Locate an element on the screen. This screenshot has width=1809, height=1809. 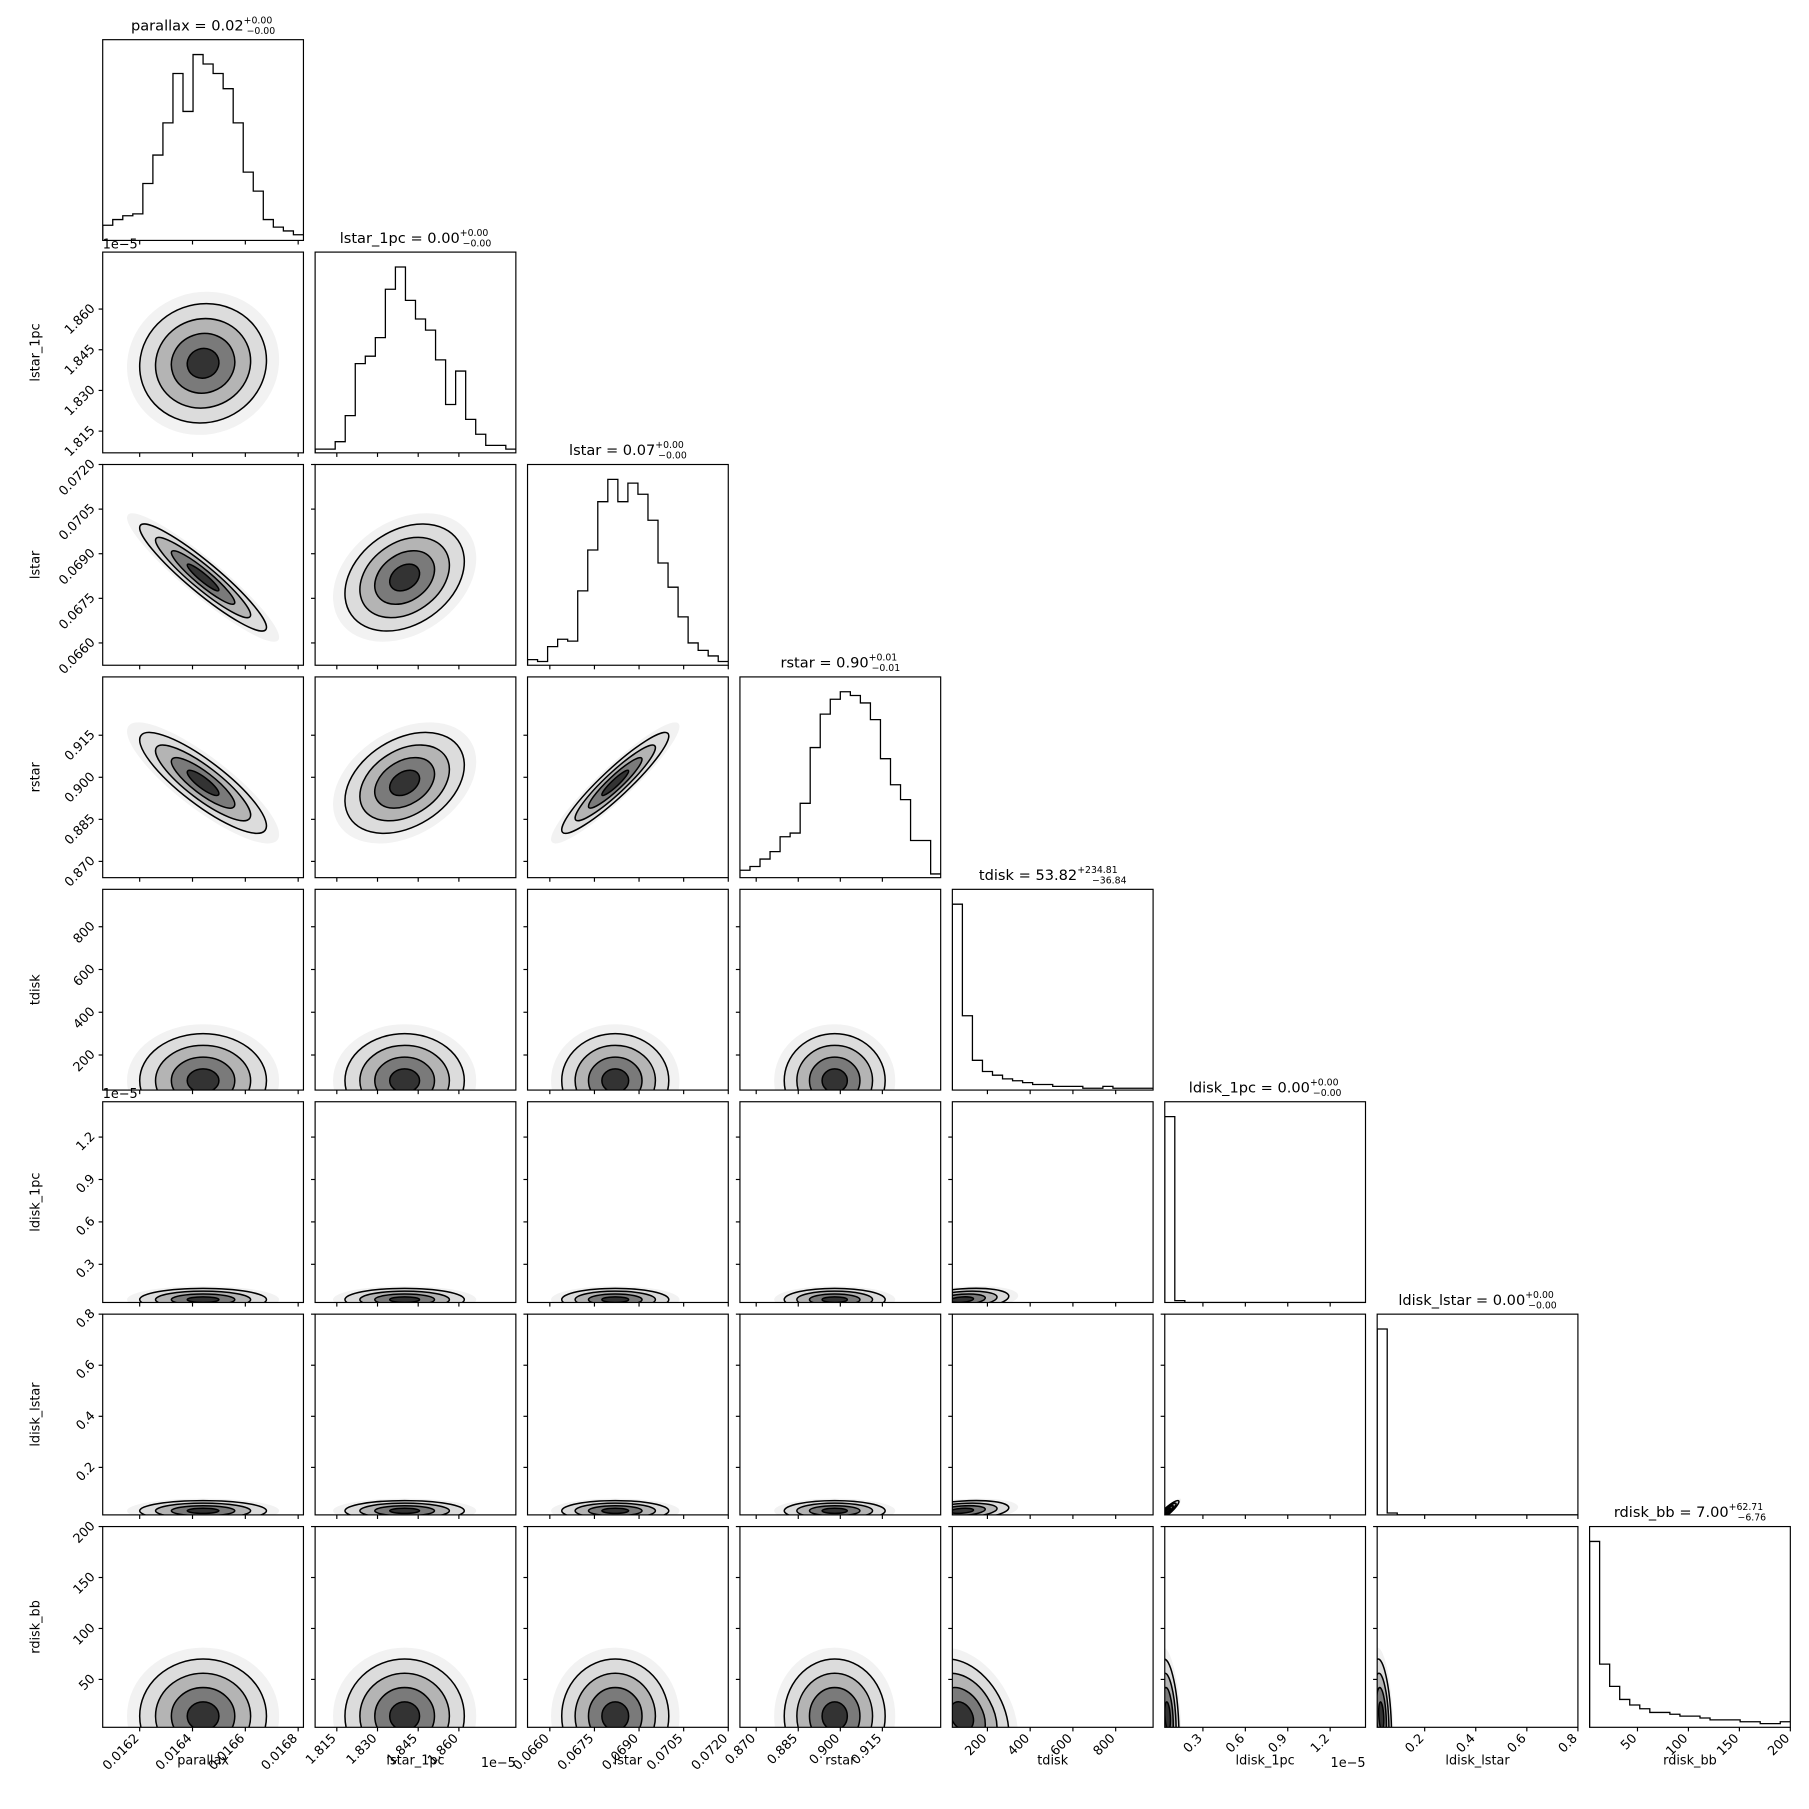
y-tick-label: 0.3 is located at coordinates (85, 1269).